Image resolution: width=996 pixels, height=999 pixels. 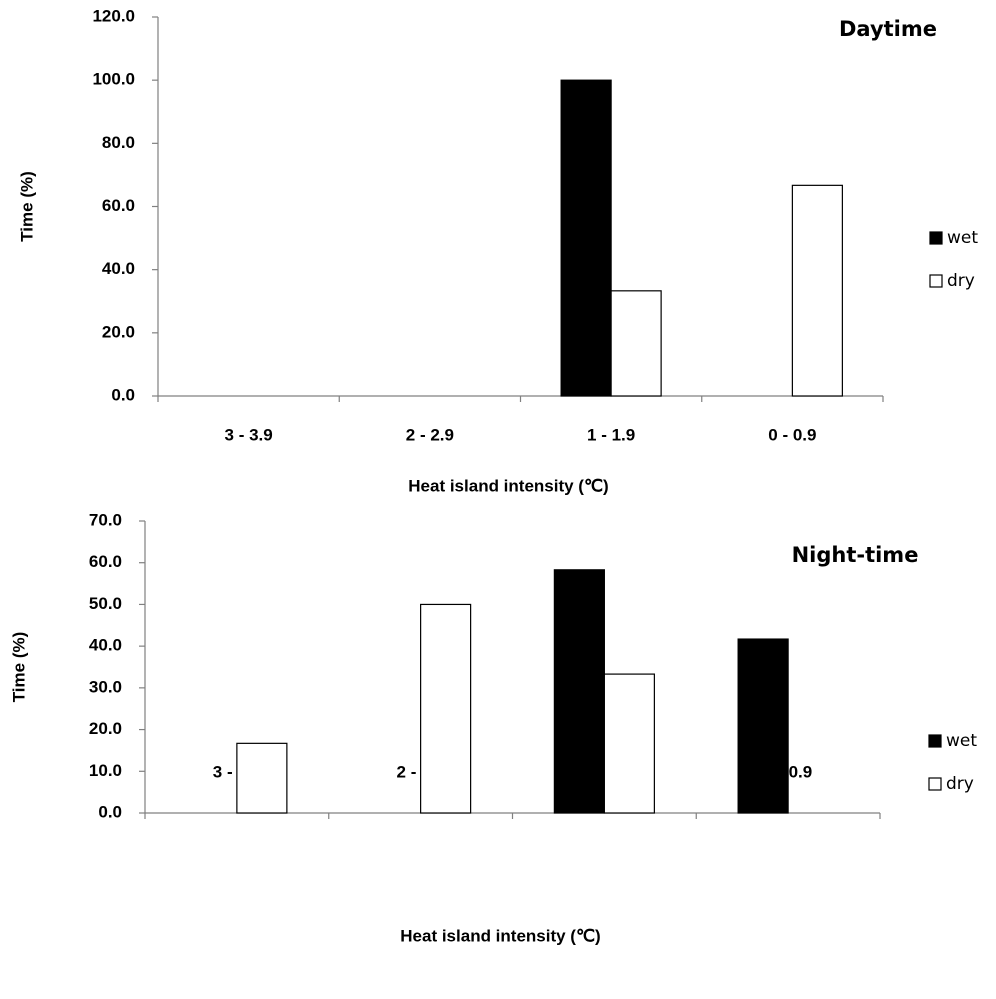 I want to click on chart-title: Daytime, so click(x=888, y=29).